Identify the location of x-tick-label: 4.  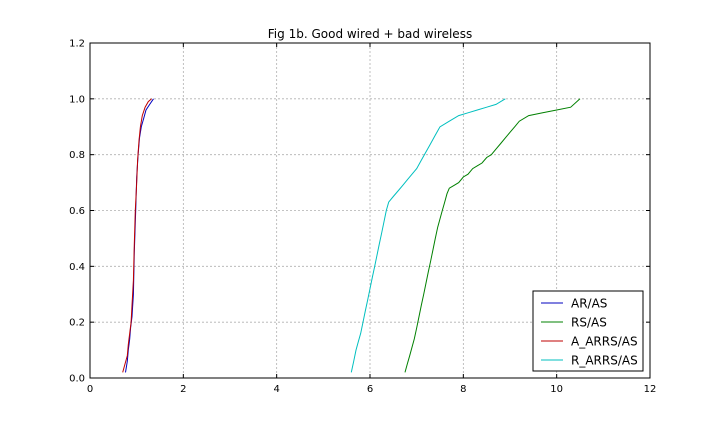
(276, 389).